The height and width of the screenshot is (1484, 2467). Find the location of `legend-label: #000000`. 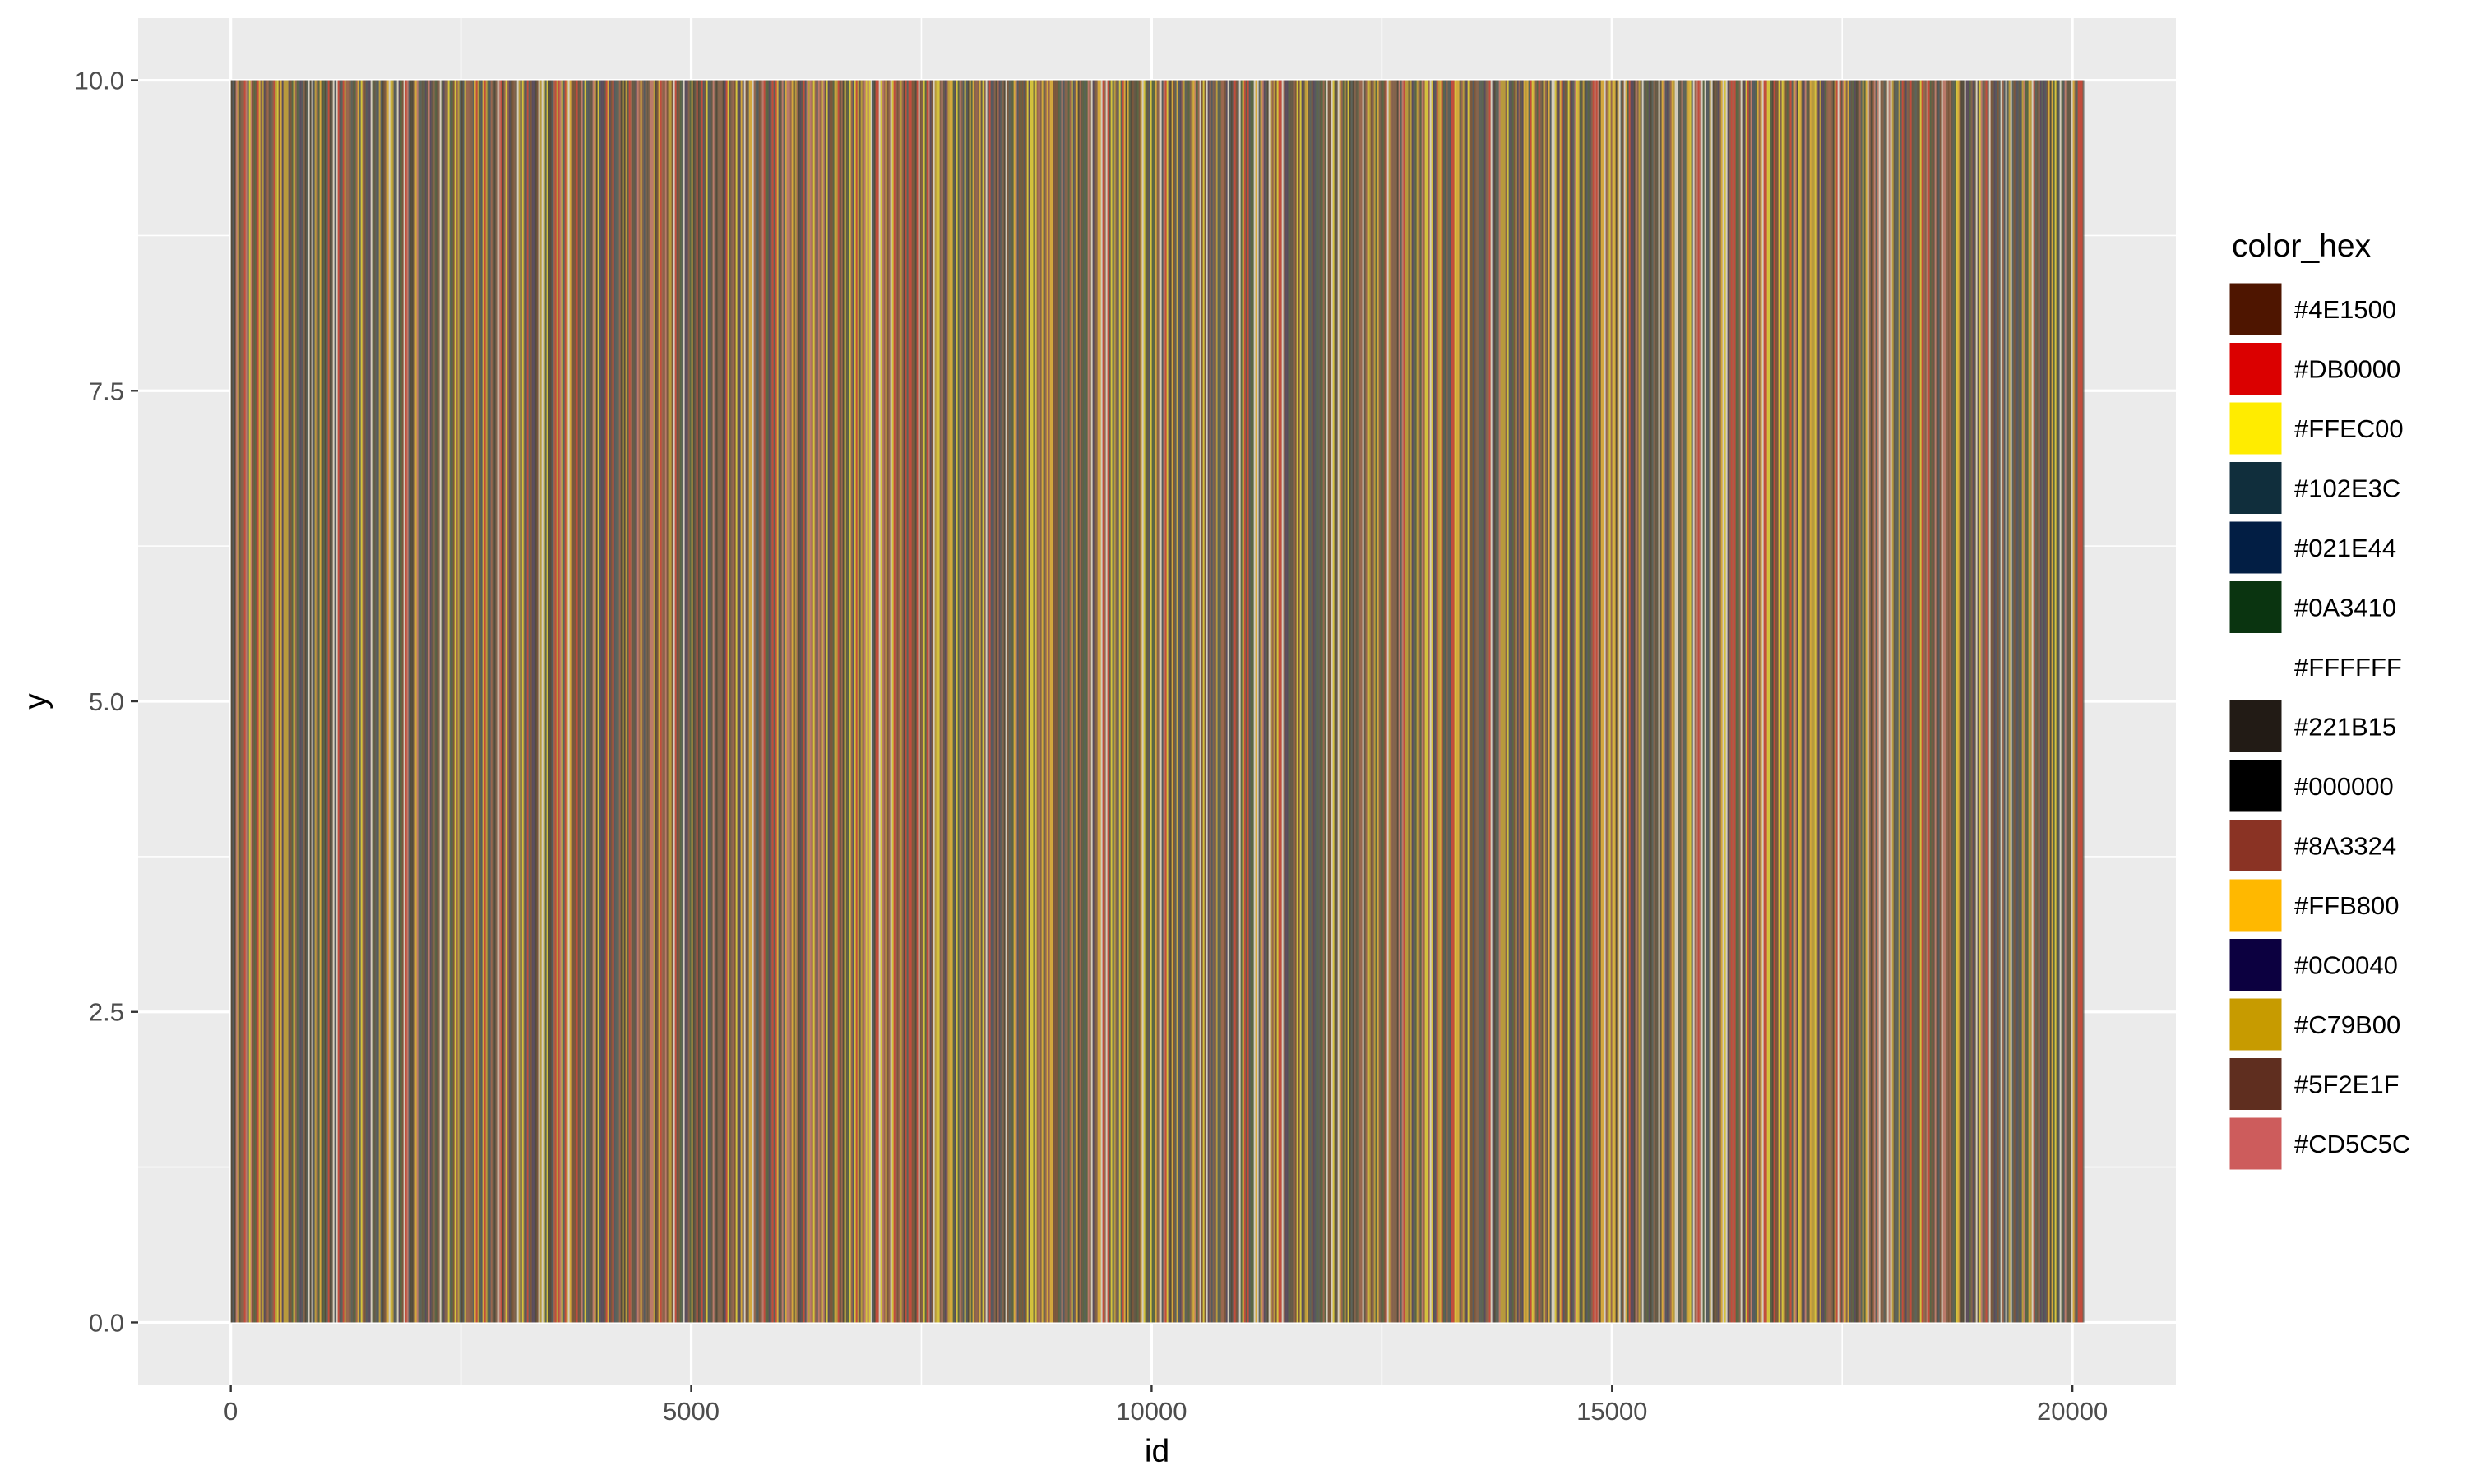

legend-label: #000000 is located at coordinates (2344, 786).